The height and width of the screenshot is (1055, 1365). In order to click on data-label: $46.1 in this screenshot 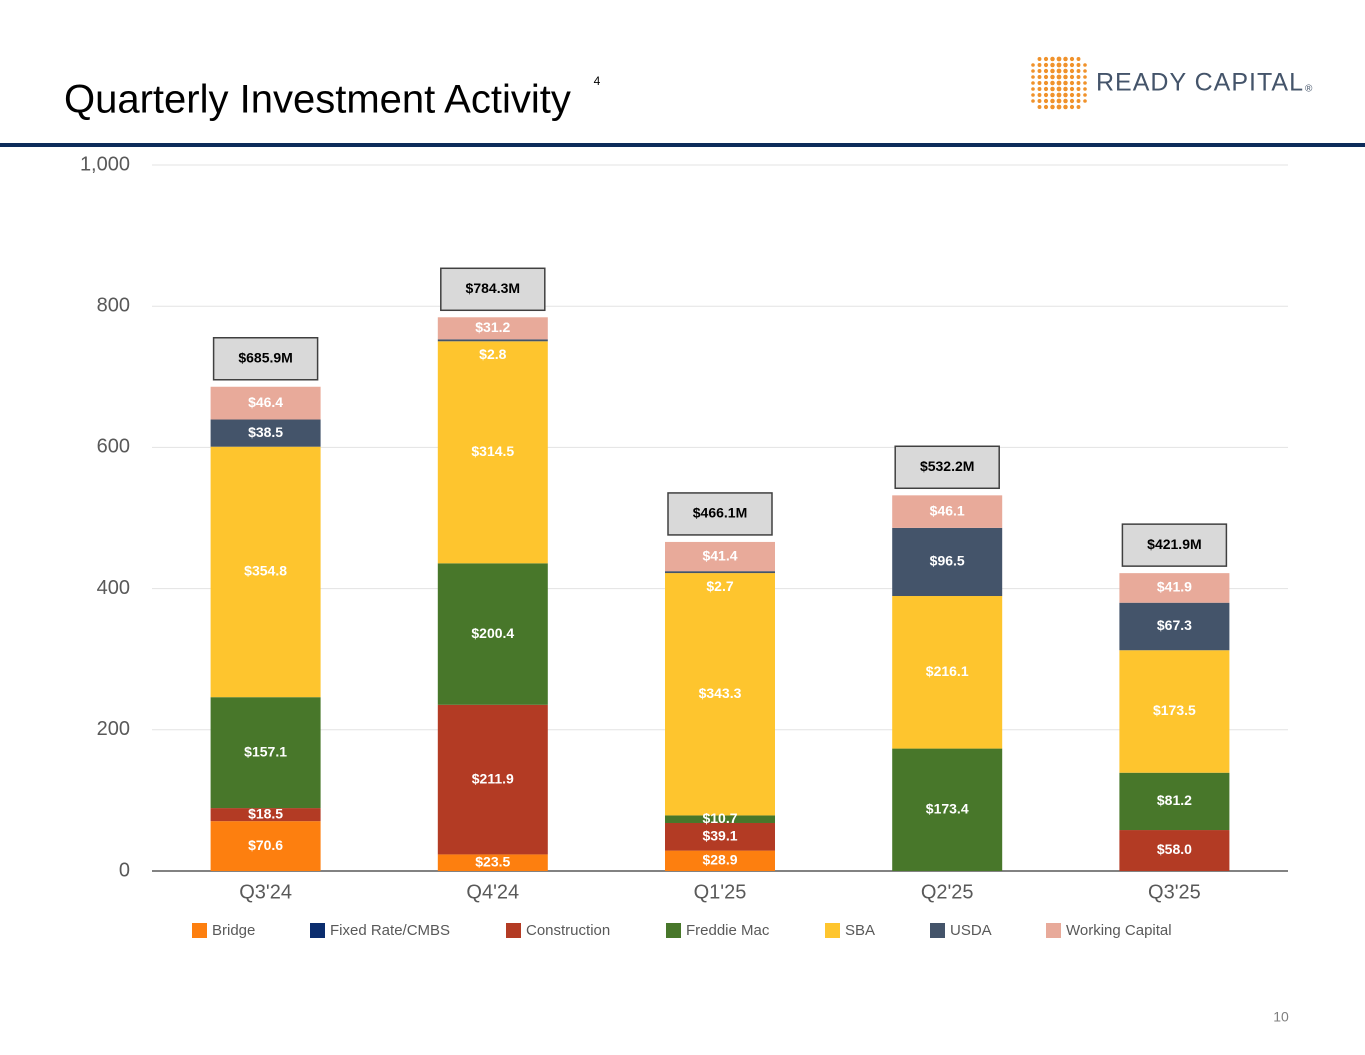, I will do `click(947, 510)`.